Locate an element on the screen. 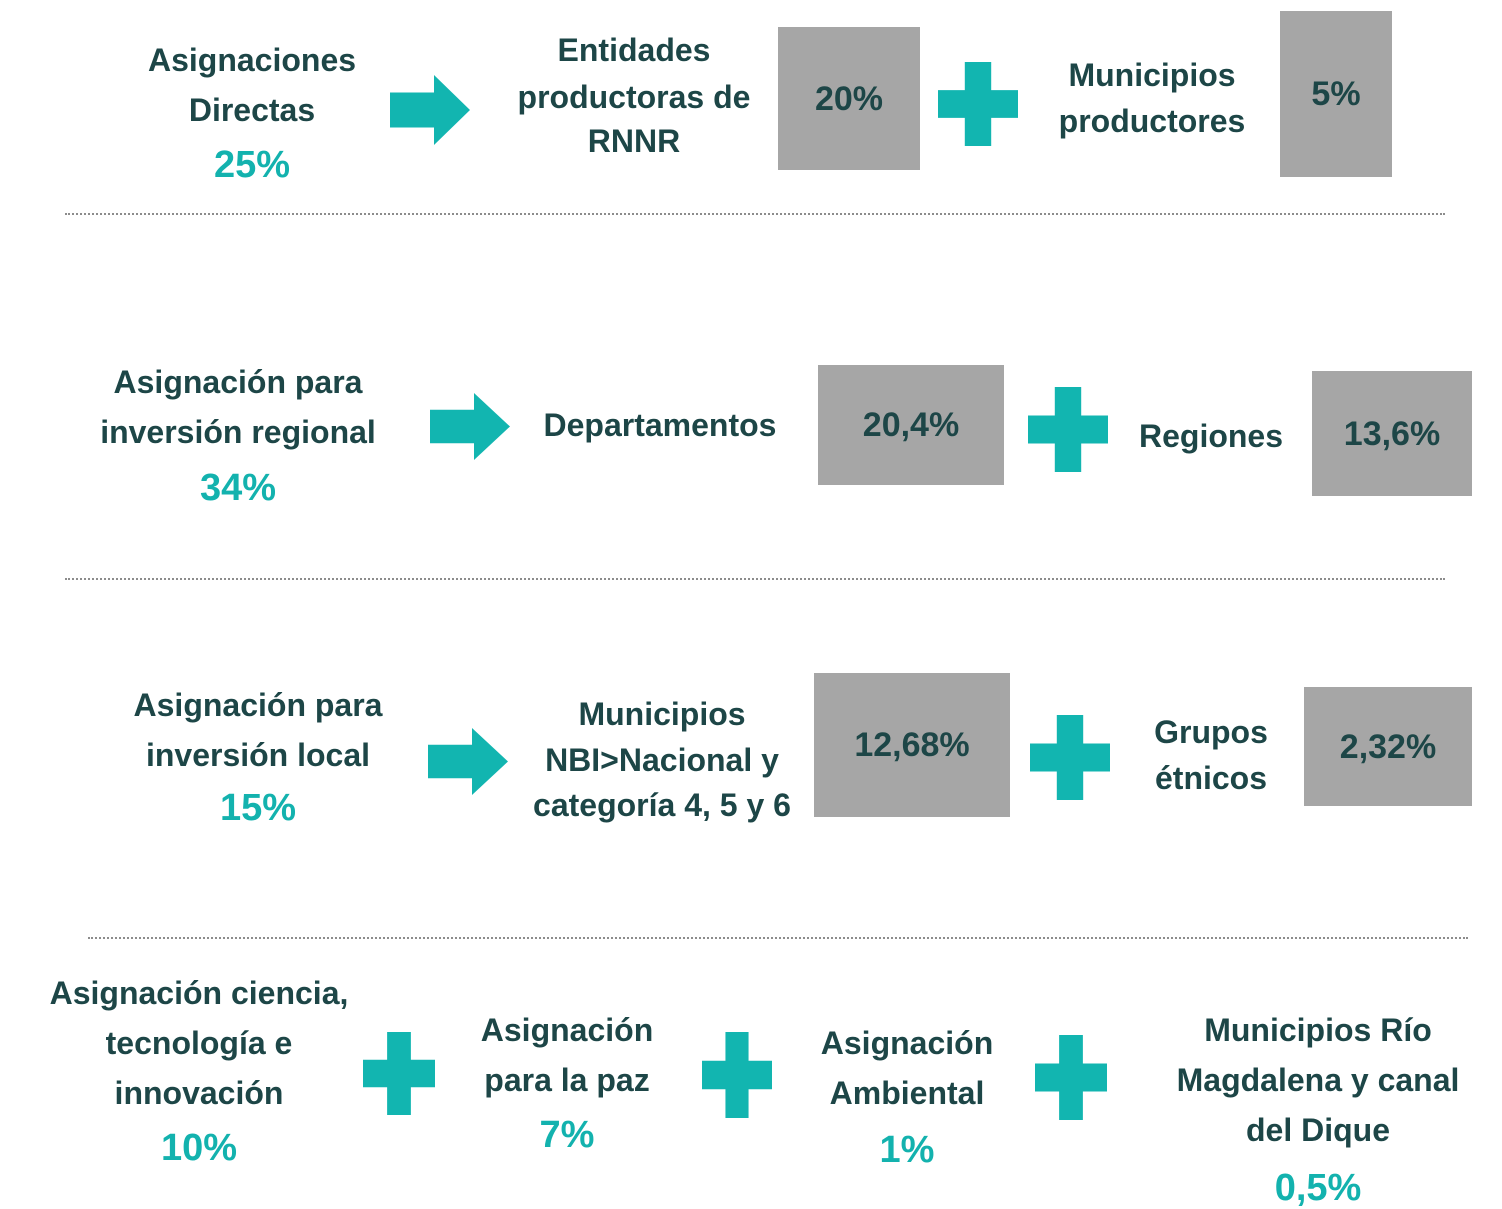 The width and height of the screenshot is (1502, 1209). row-share: 25% is located at coordinates (252, 165).